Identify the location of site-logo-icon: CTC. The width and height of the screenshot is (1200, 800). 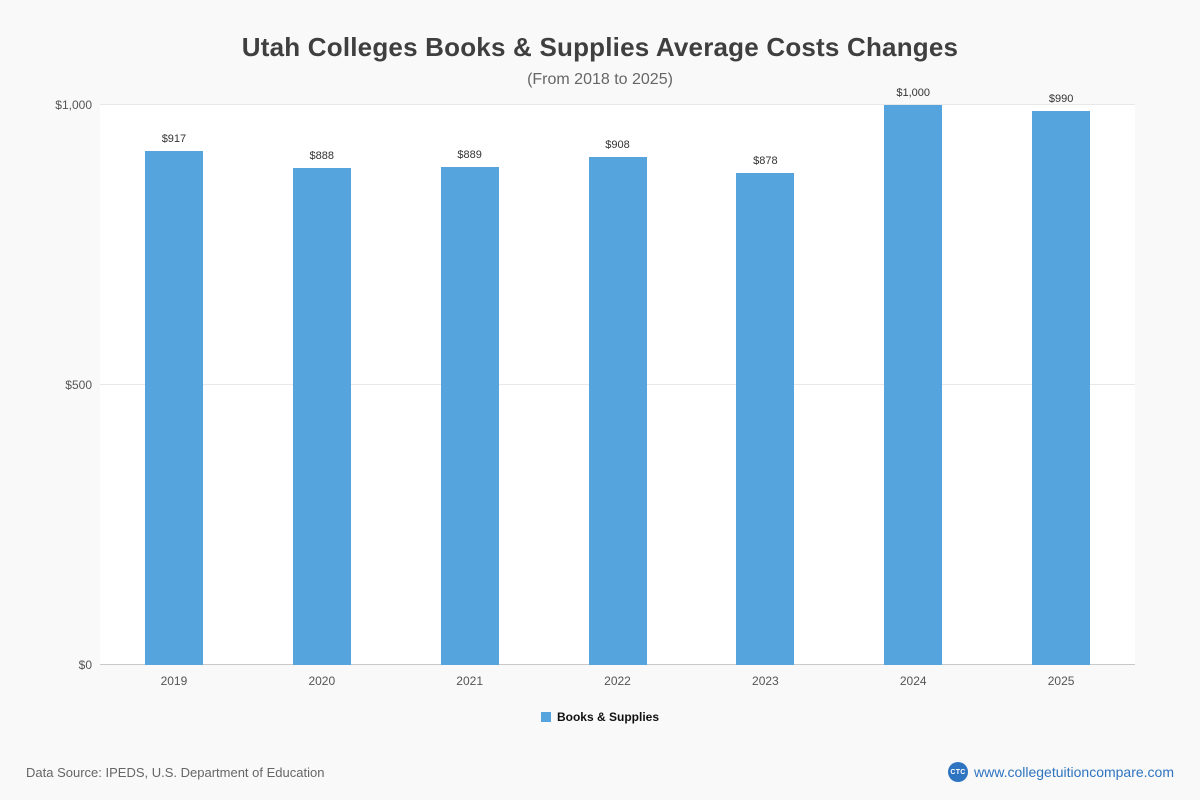
(958, 772).